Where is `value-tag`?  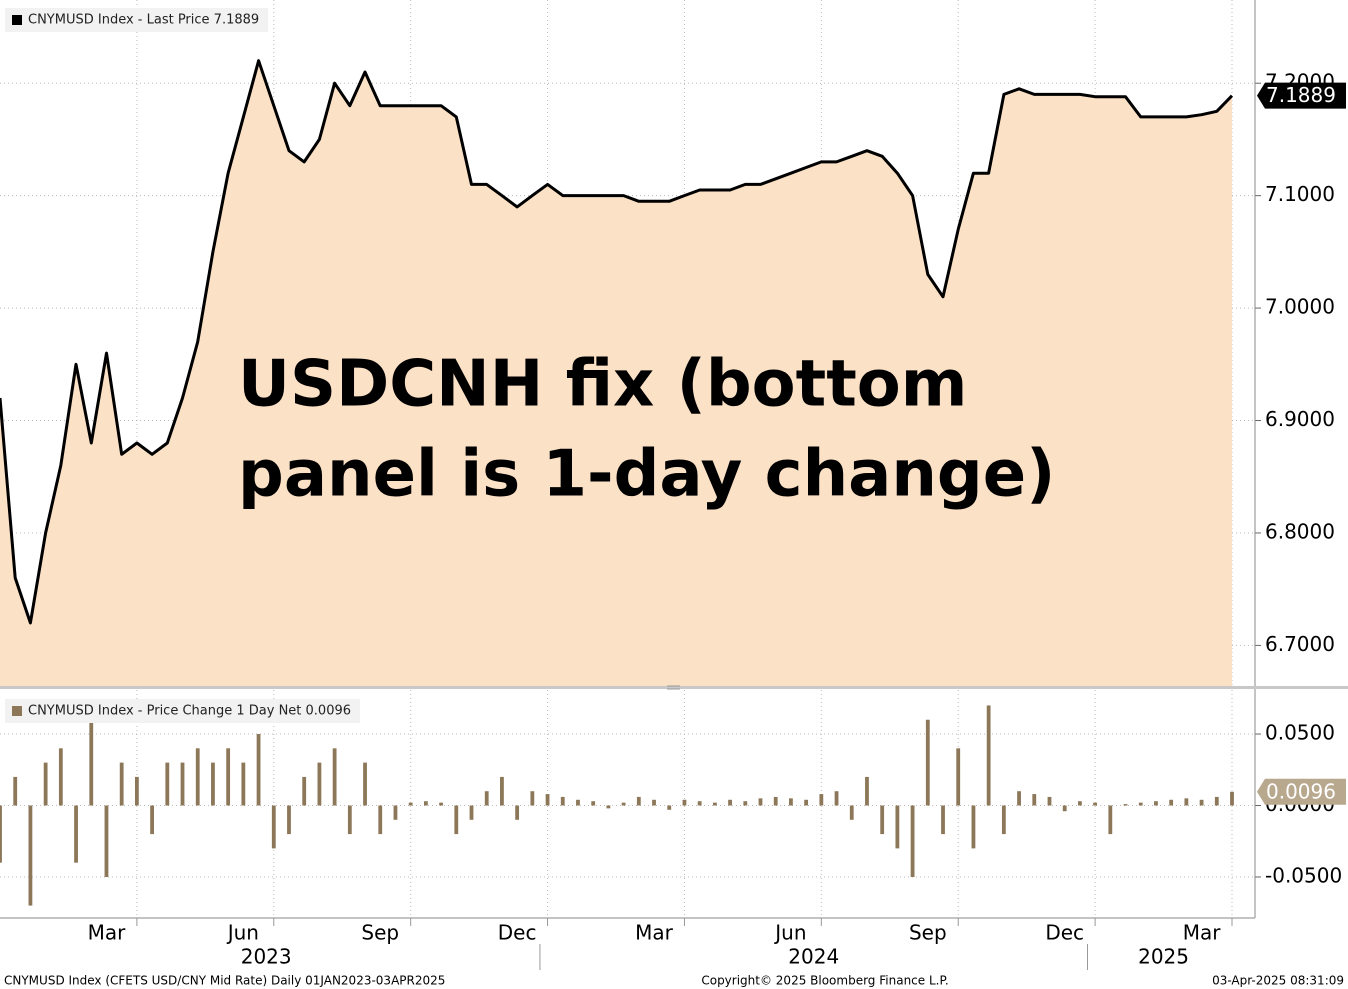 value-tag is located at coordinates (1301, 791).